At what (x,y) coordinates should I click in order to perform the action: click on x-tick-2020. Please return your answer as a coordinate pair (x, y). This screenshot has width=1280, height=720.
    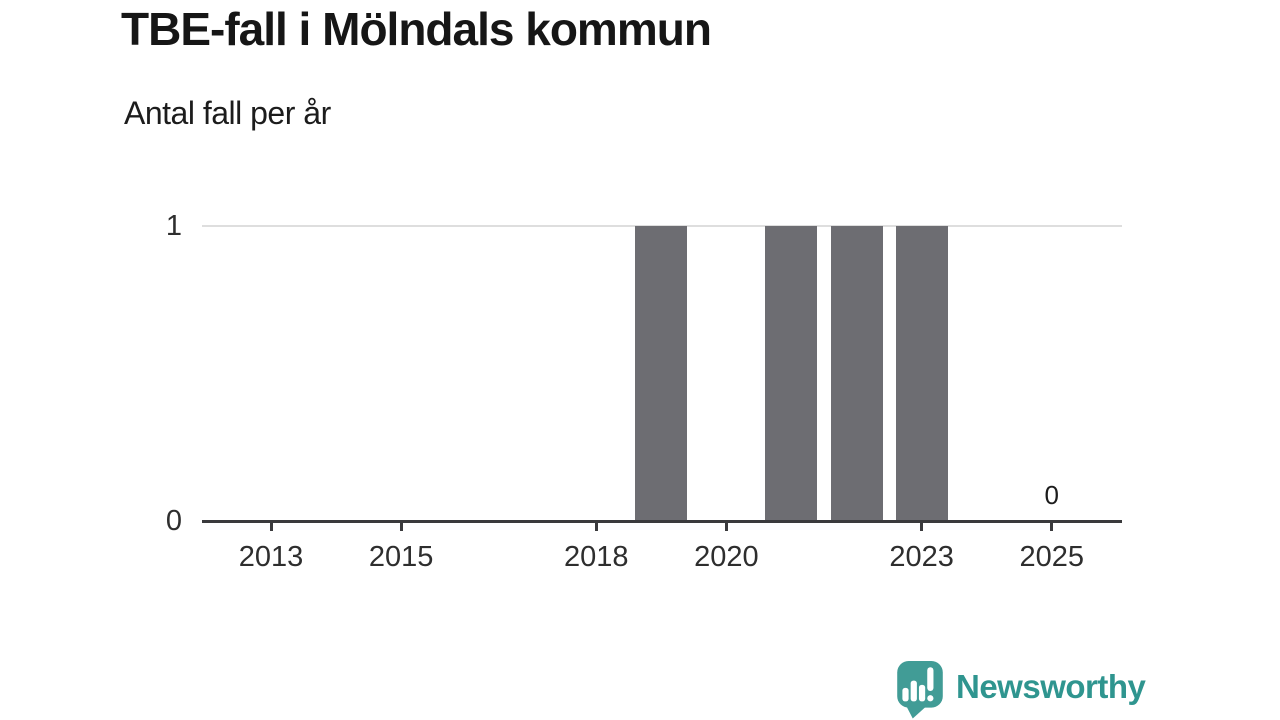
    Looking at the image, I should click on (726, 526).